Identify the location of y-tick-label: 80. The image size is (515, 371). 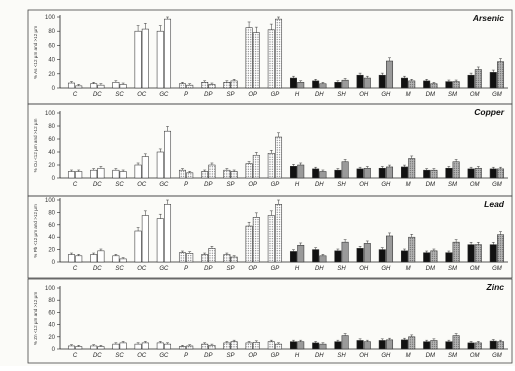
(51, 127).